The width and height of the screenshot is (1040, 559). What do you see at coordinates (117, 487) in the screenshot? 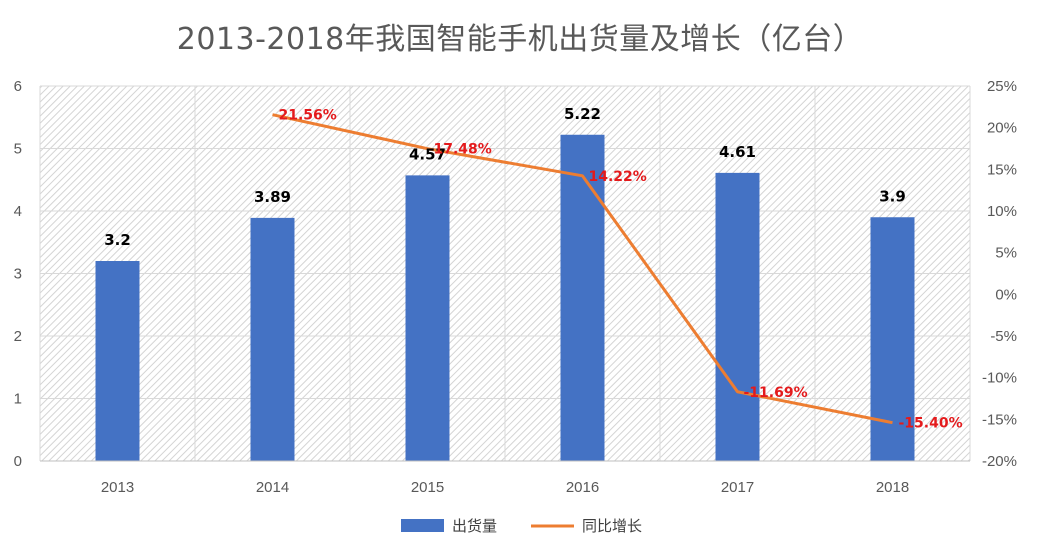
I see `x-tick-label: 2013` at bounding box center [117, 487].